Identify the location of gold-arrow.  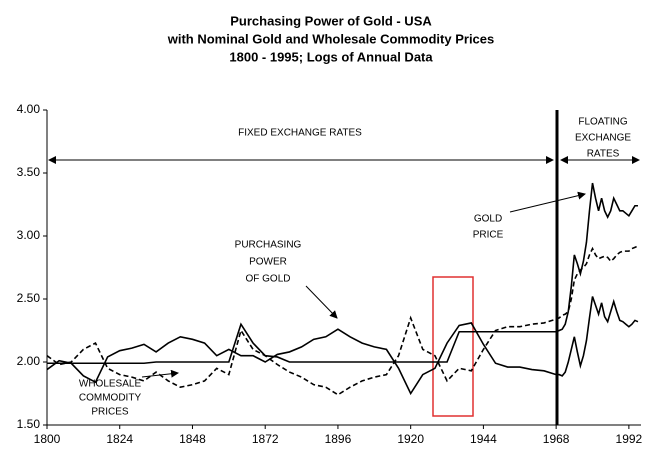
(547, 202).